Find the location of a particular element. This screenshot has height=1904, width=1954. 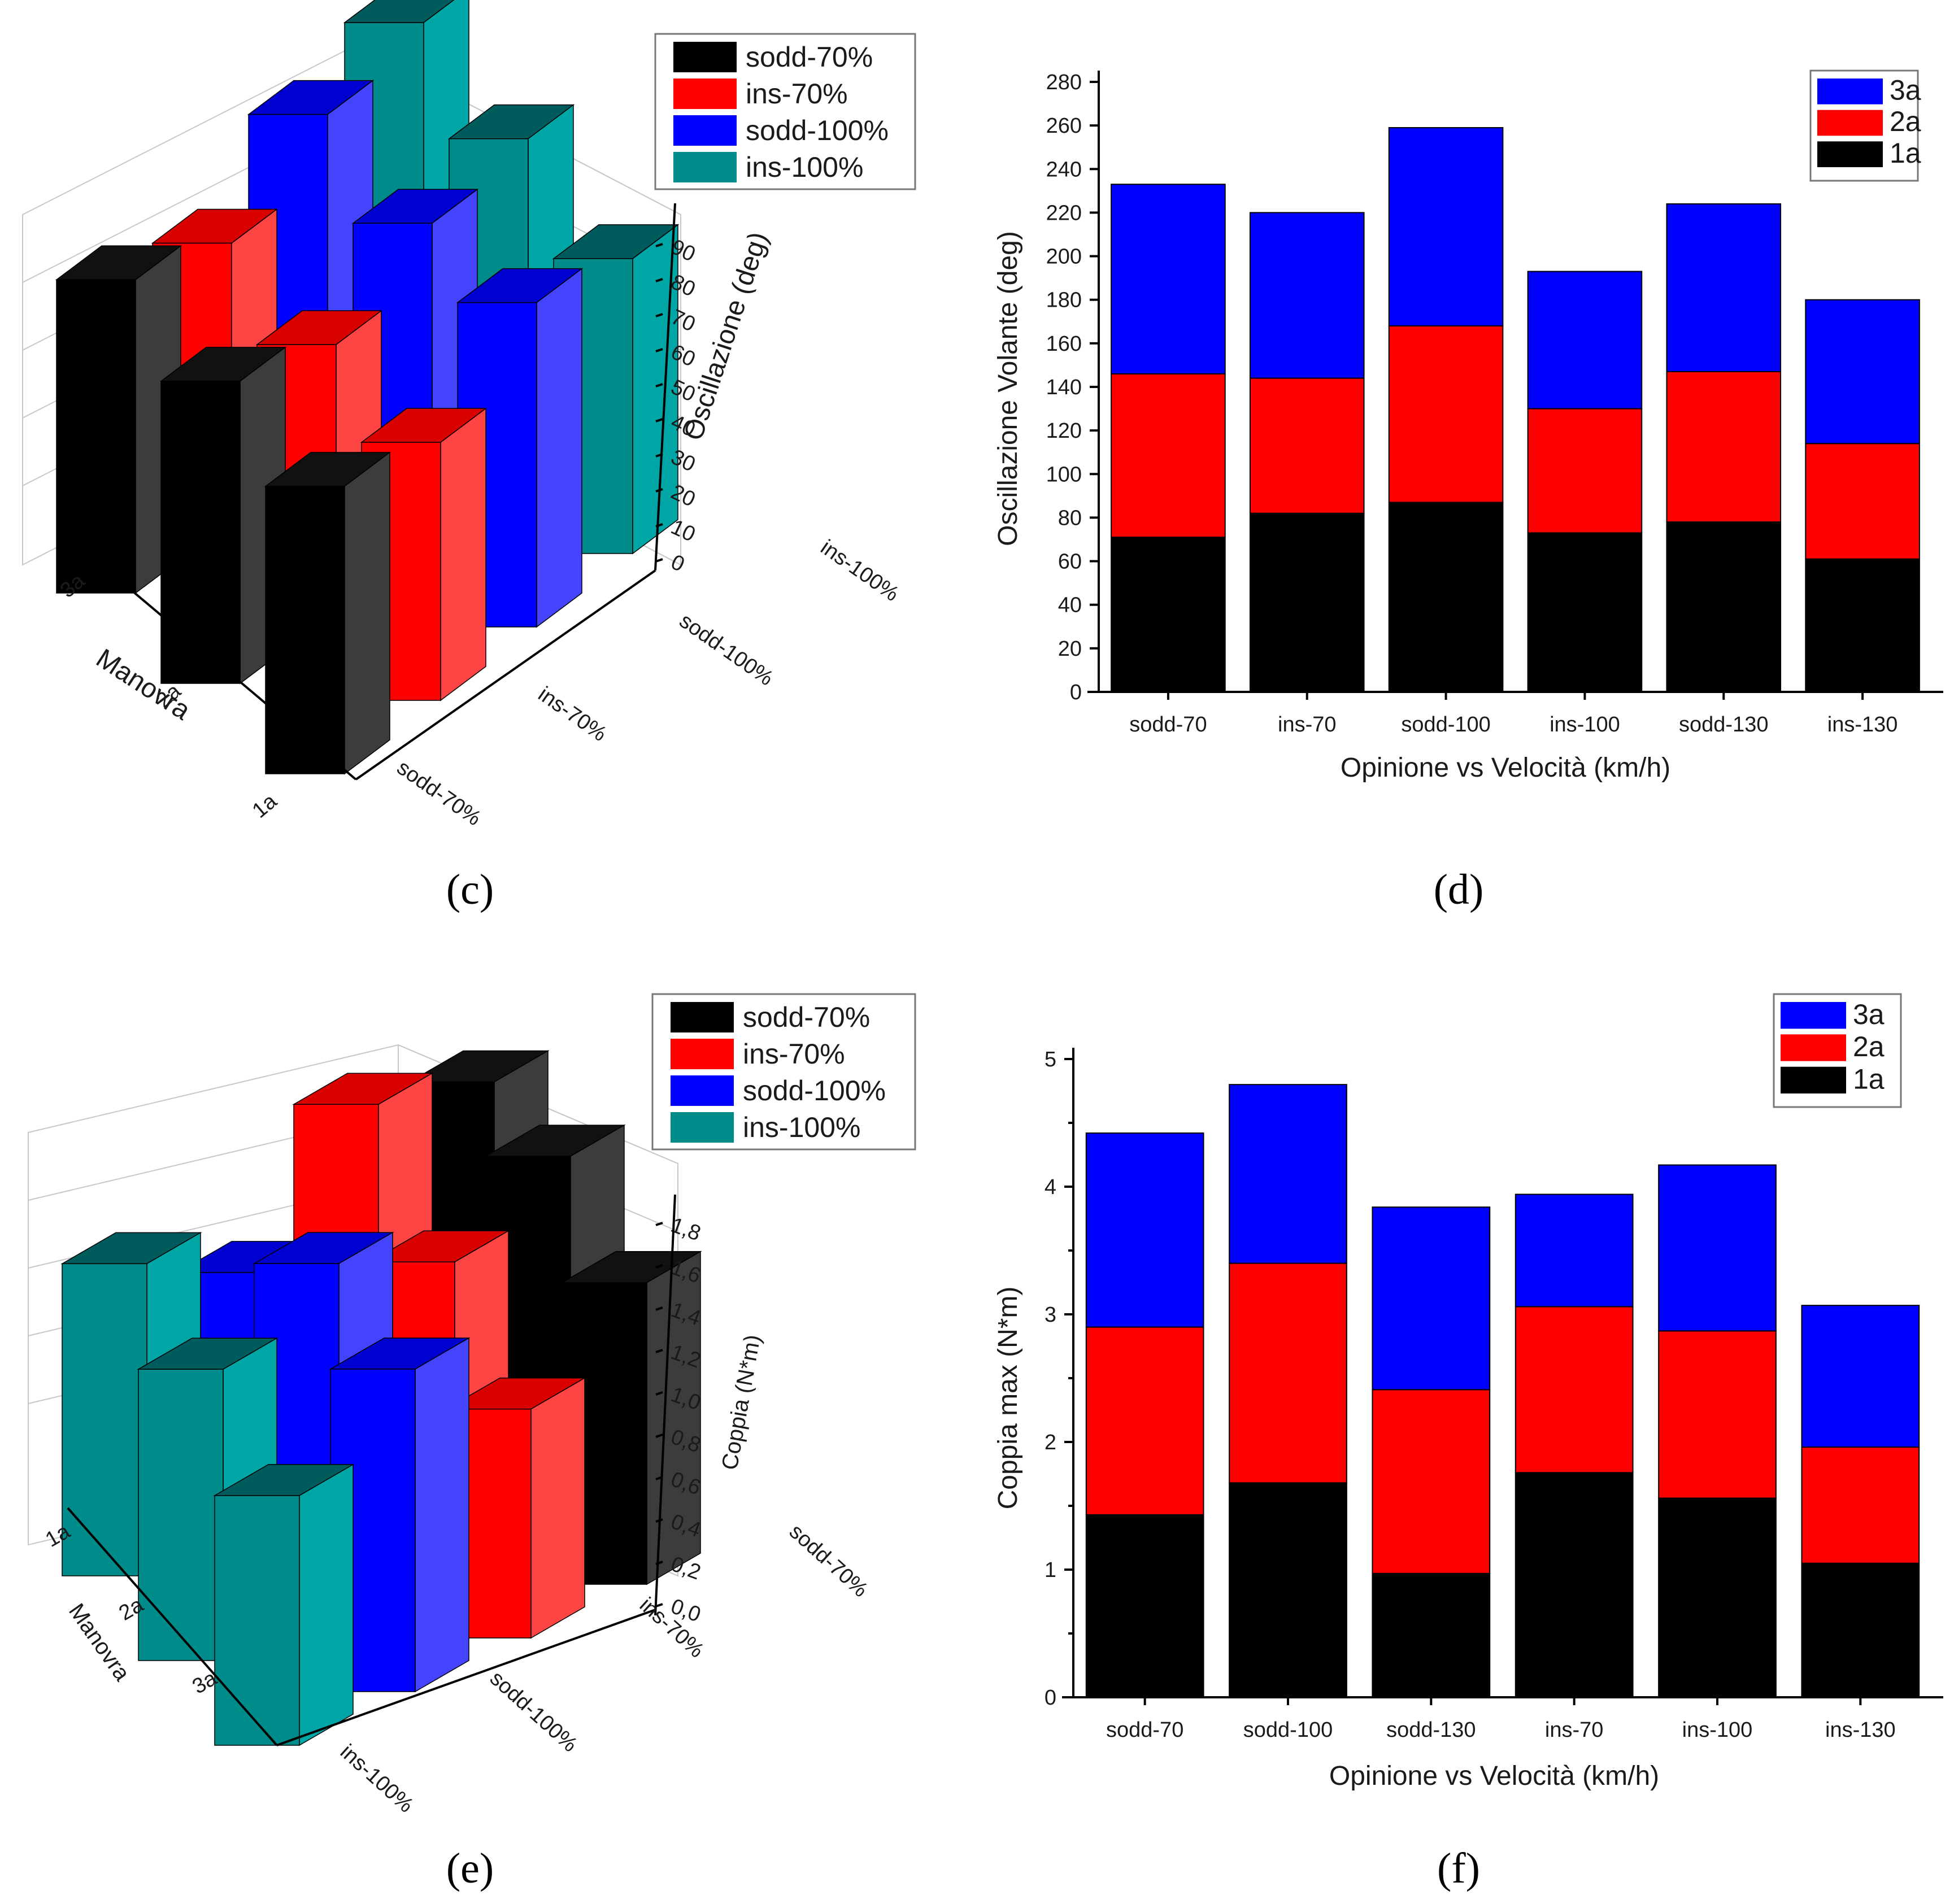

d-legend-label: 3a is located at coordinates (1906, 90).